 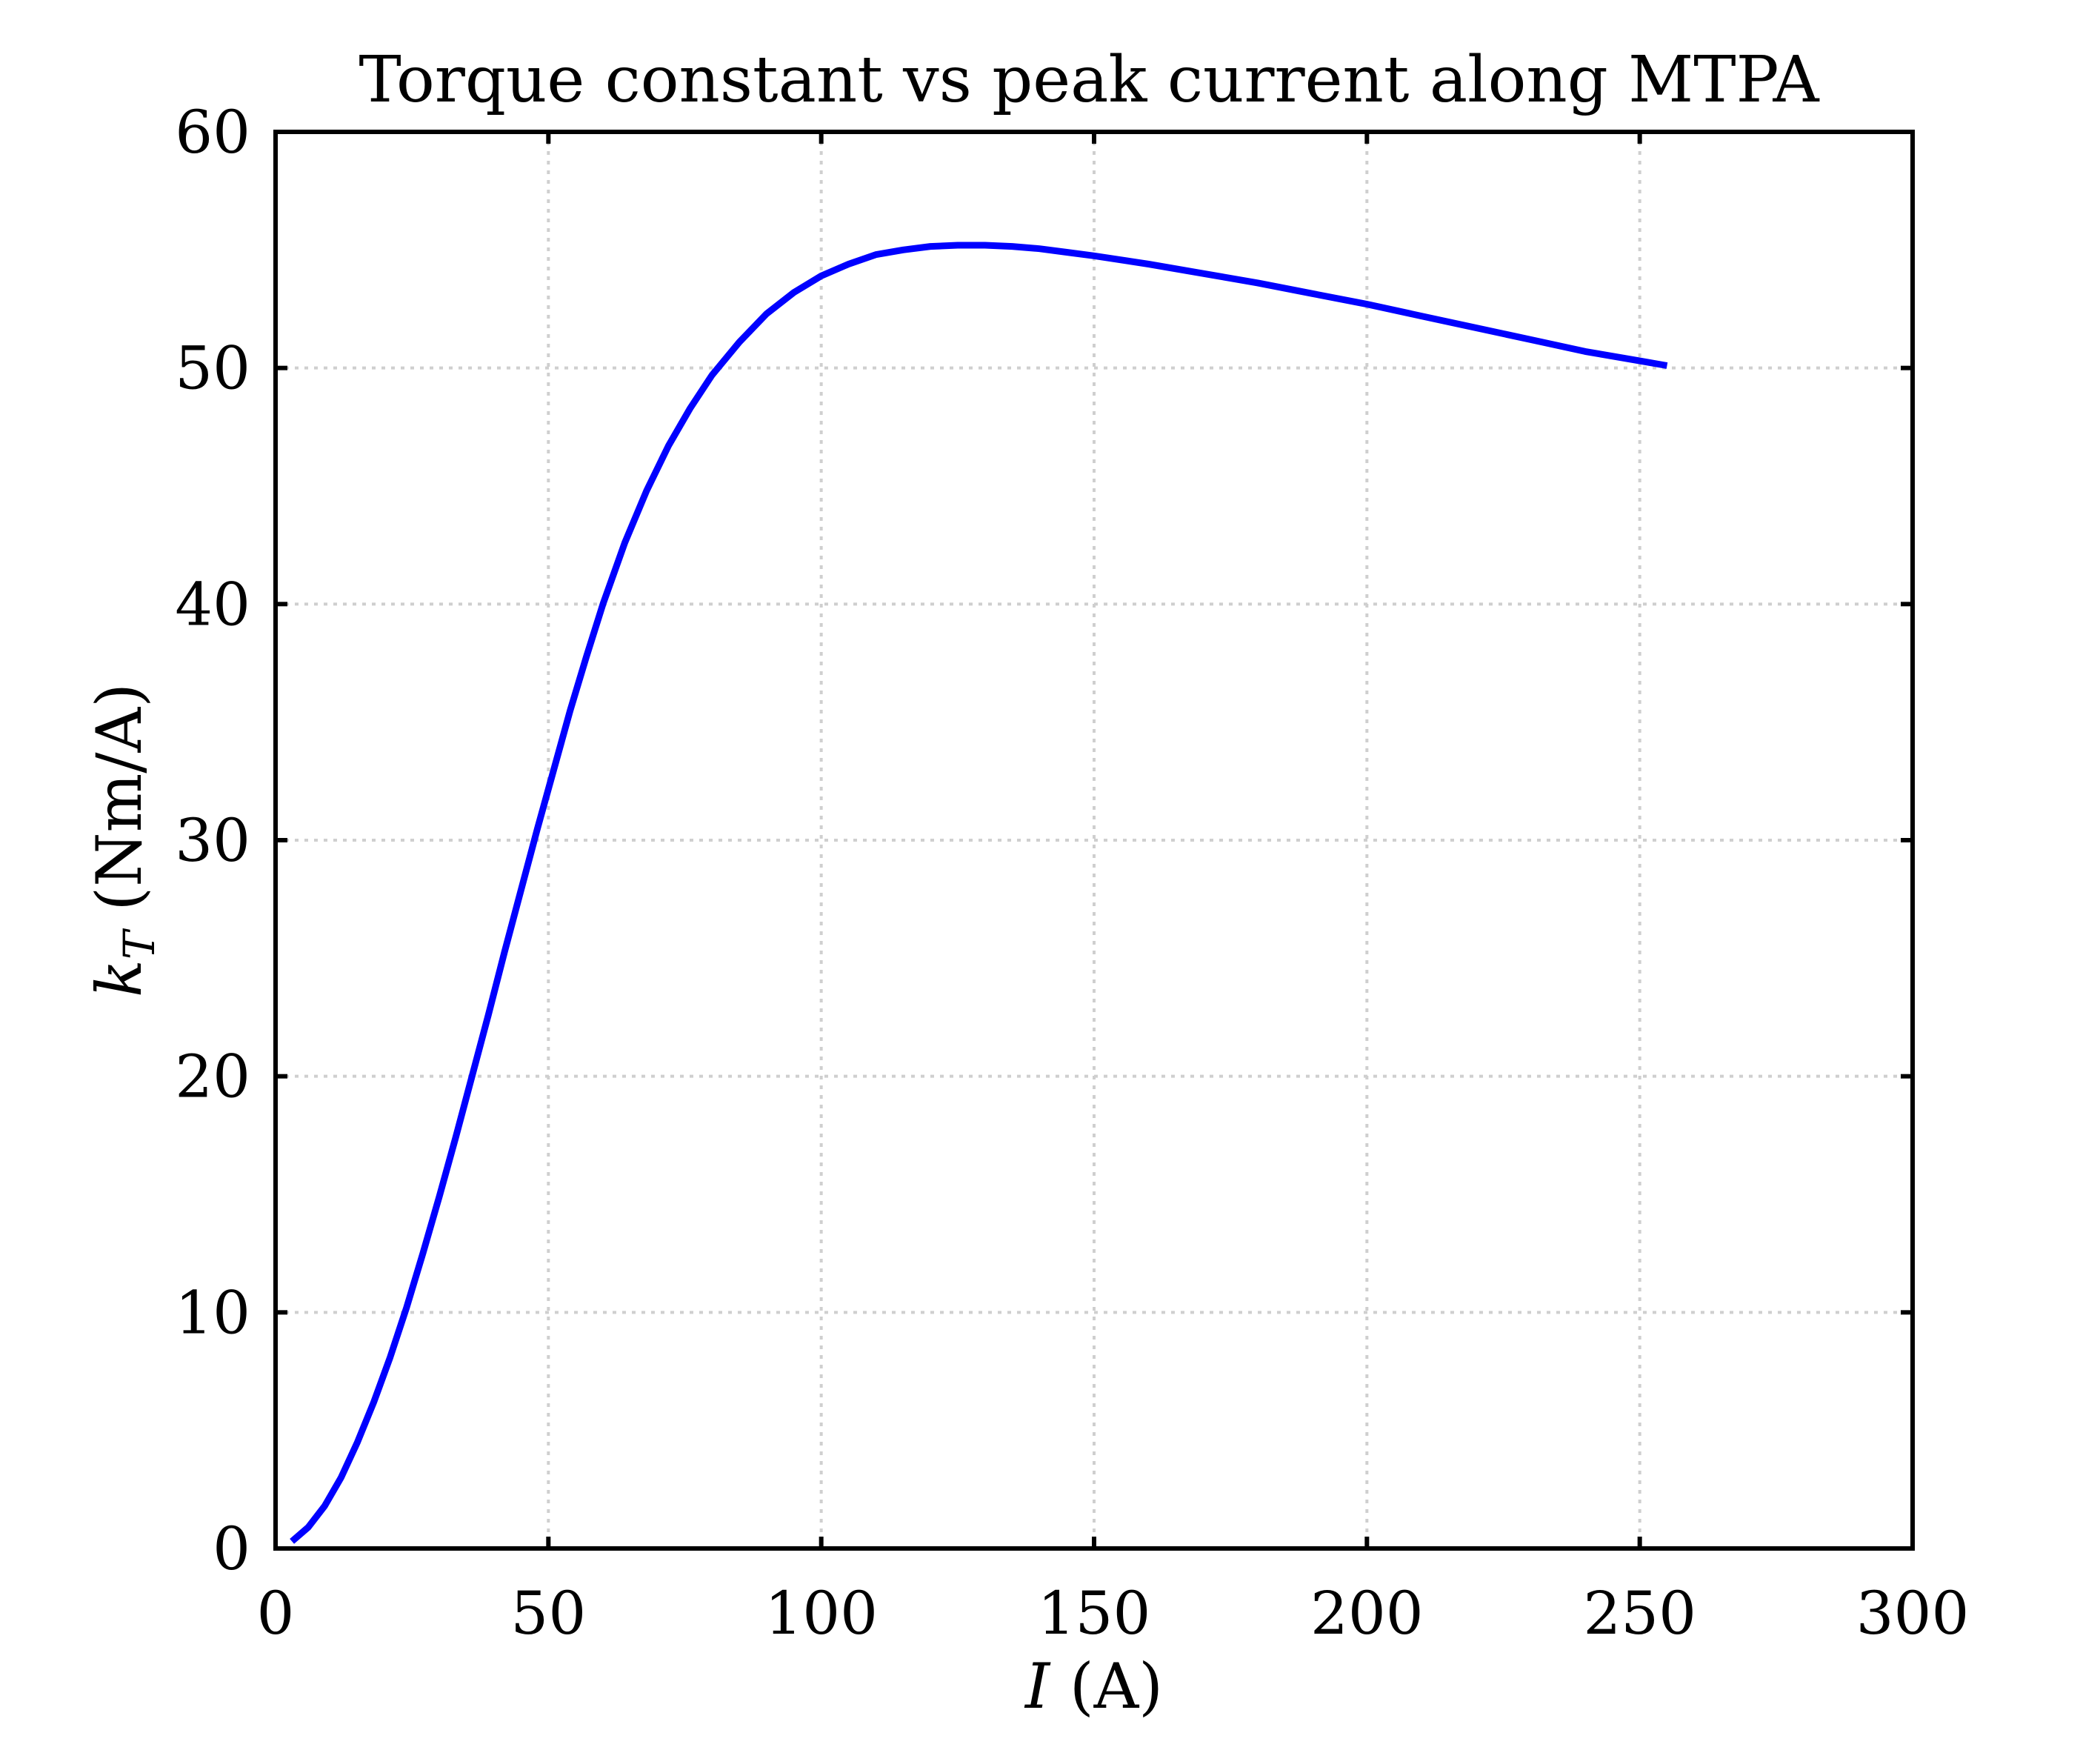 What do you see at coordinates (1367, 1613) in the screenshot?
I see `x-tick-label: 200` at bounding box center [1367, 1613].